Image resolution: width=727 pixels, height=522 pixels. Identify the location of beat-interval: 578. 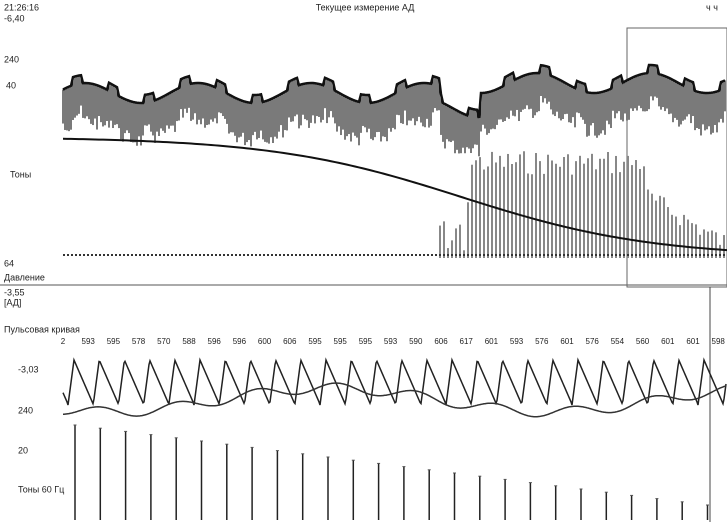
(139, 341).